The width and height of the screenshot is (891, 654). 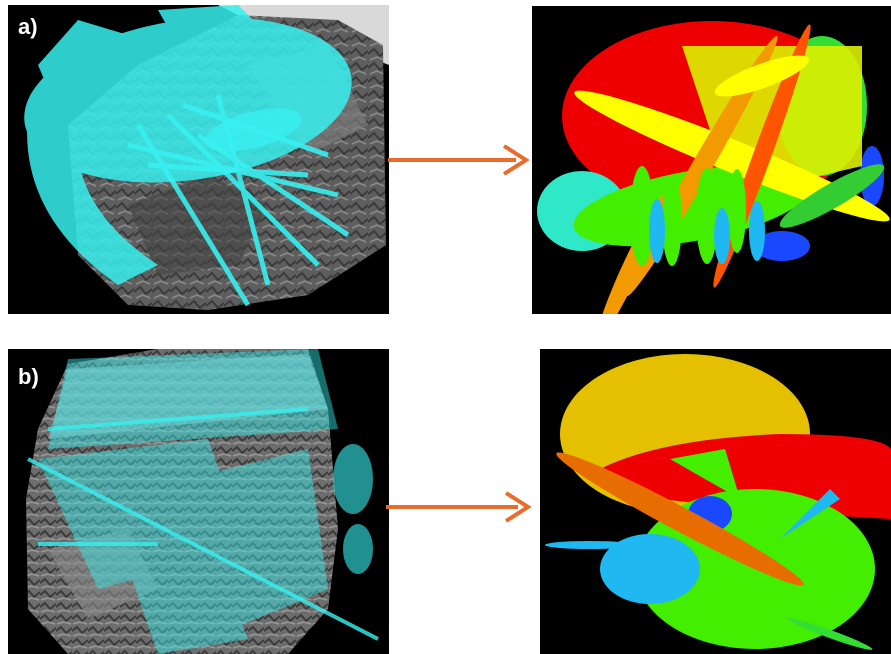 I want to click on panel-label-a: a), so click(x=28, y=26).